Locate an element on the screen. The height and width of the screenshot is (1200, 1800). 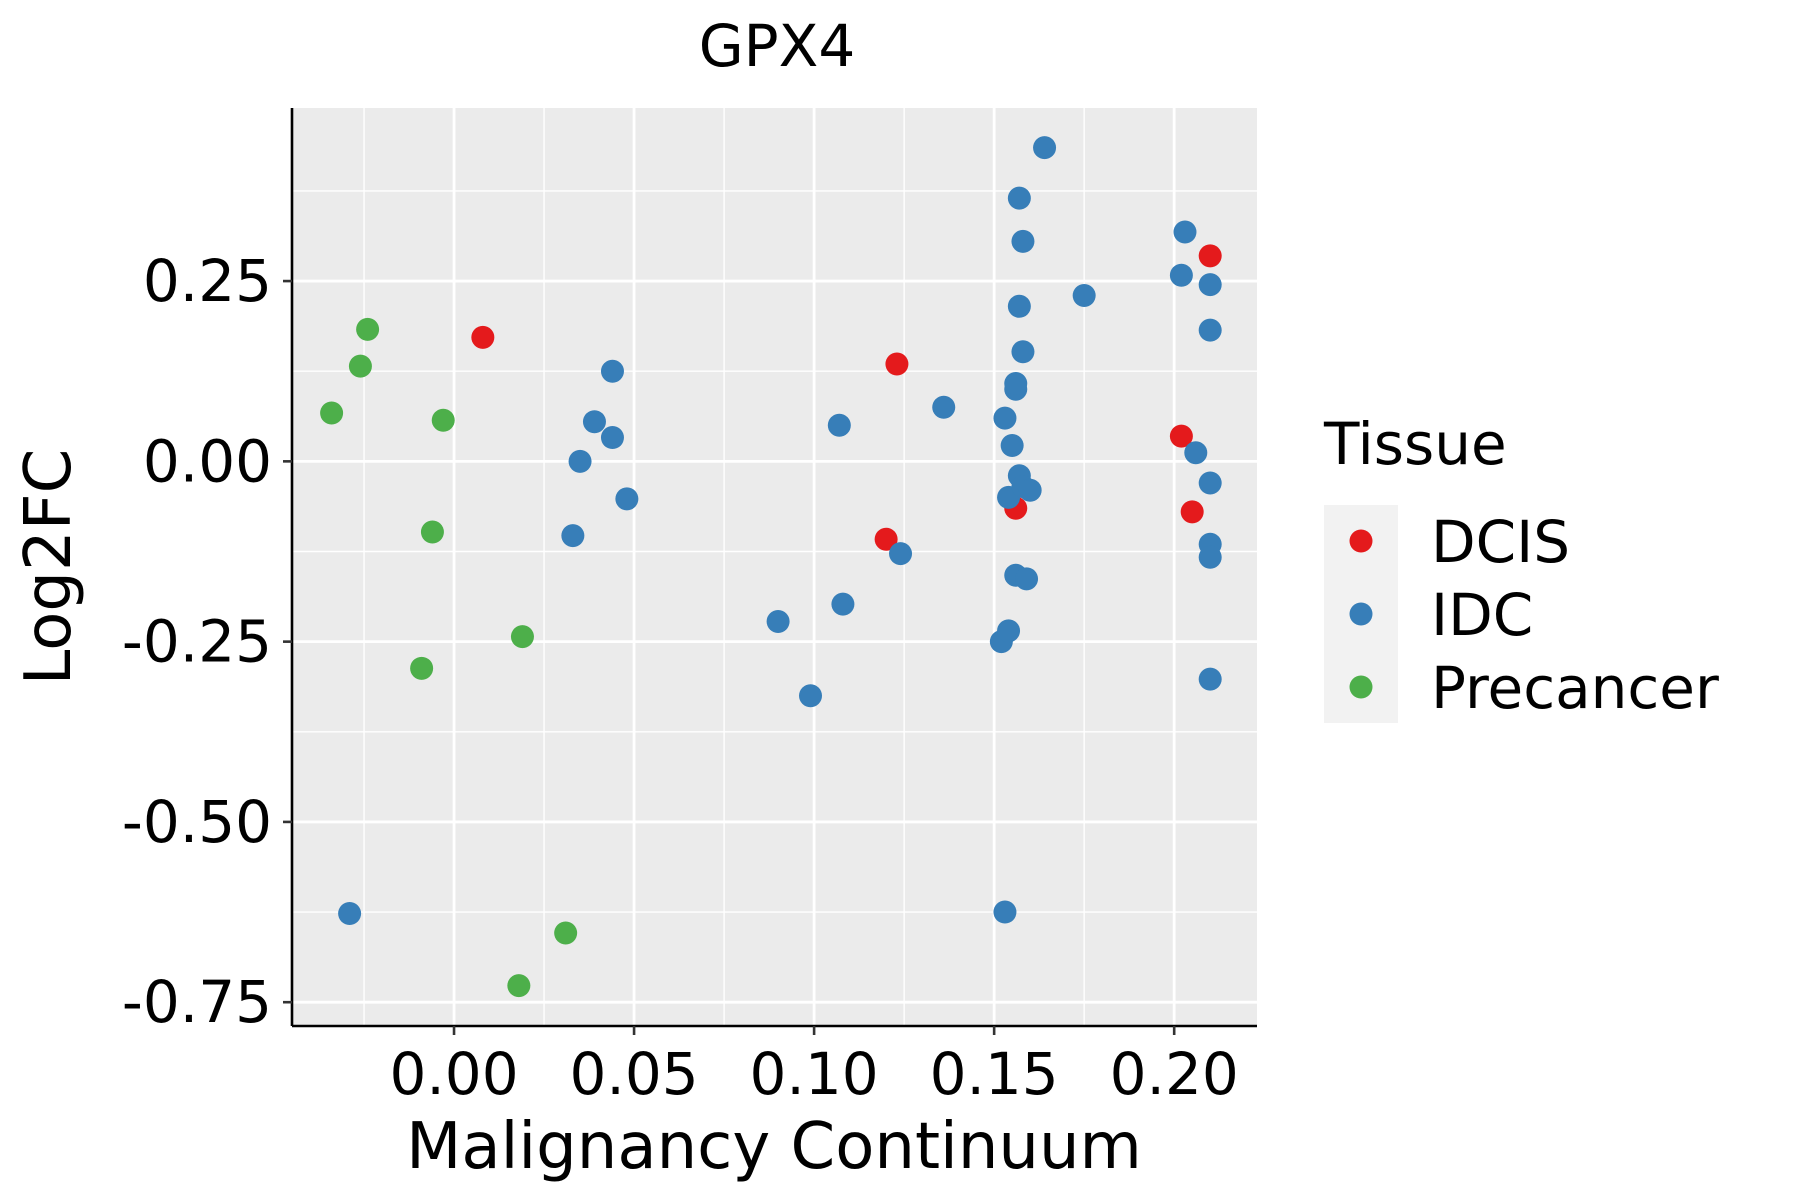
x-axis-title: Malignancy Continuum is located at coordinates (774, 1147).